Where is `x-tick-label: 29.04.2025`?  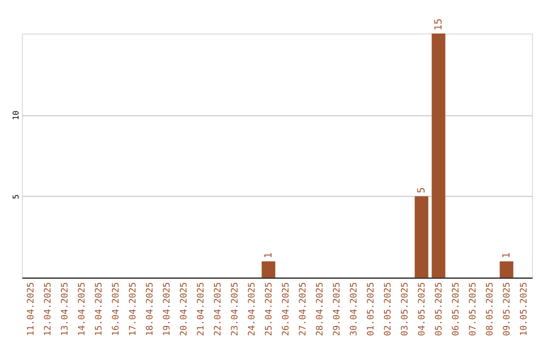
x-tick-label: 29.04.2025 is located at coordinates (337, 309).